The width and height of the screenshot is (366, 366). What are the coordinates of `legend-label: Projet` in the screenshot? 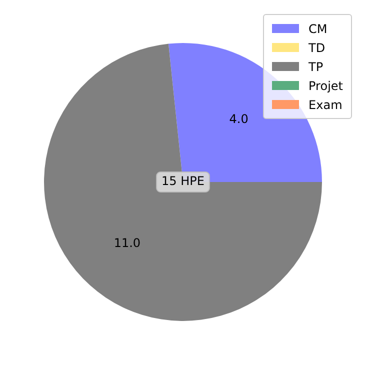 It's located at (325, 85).